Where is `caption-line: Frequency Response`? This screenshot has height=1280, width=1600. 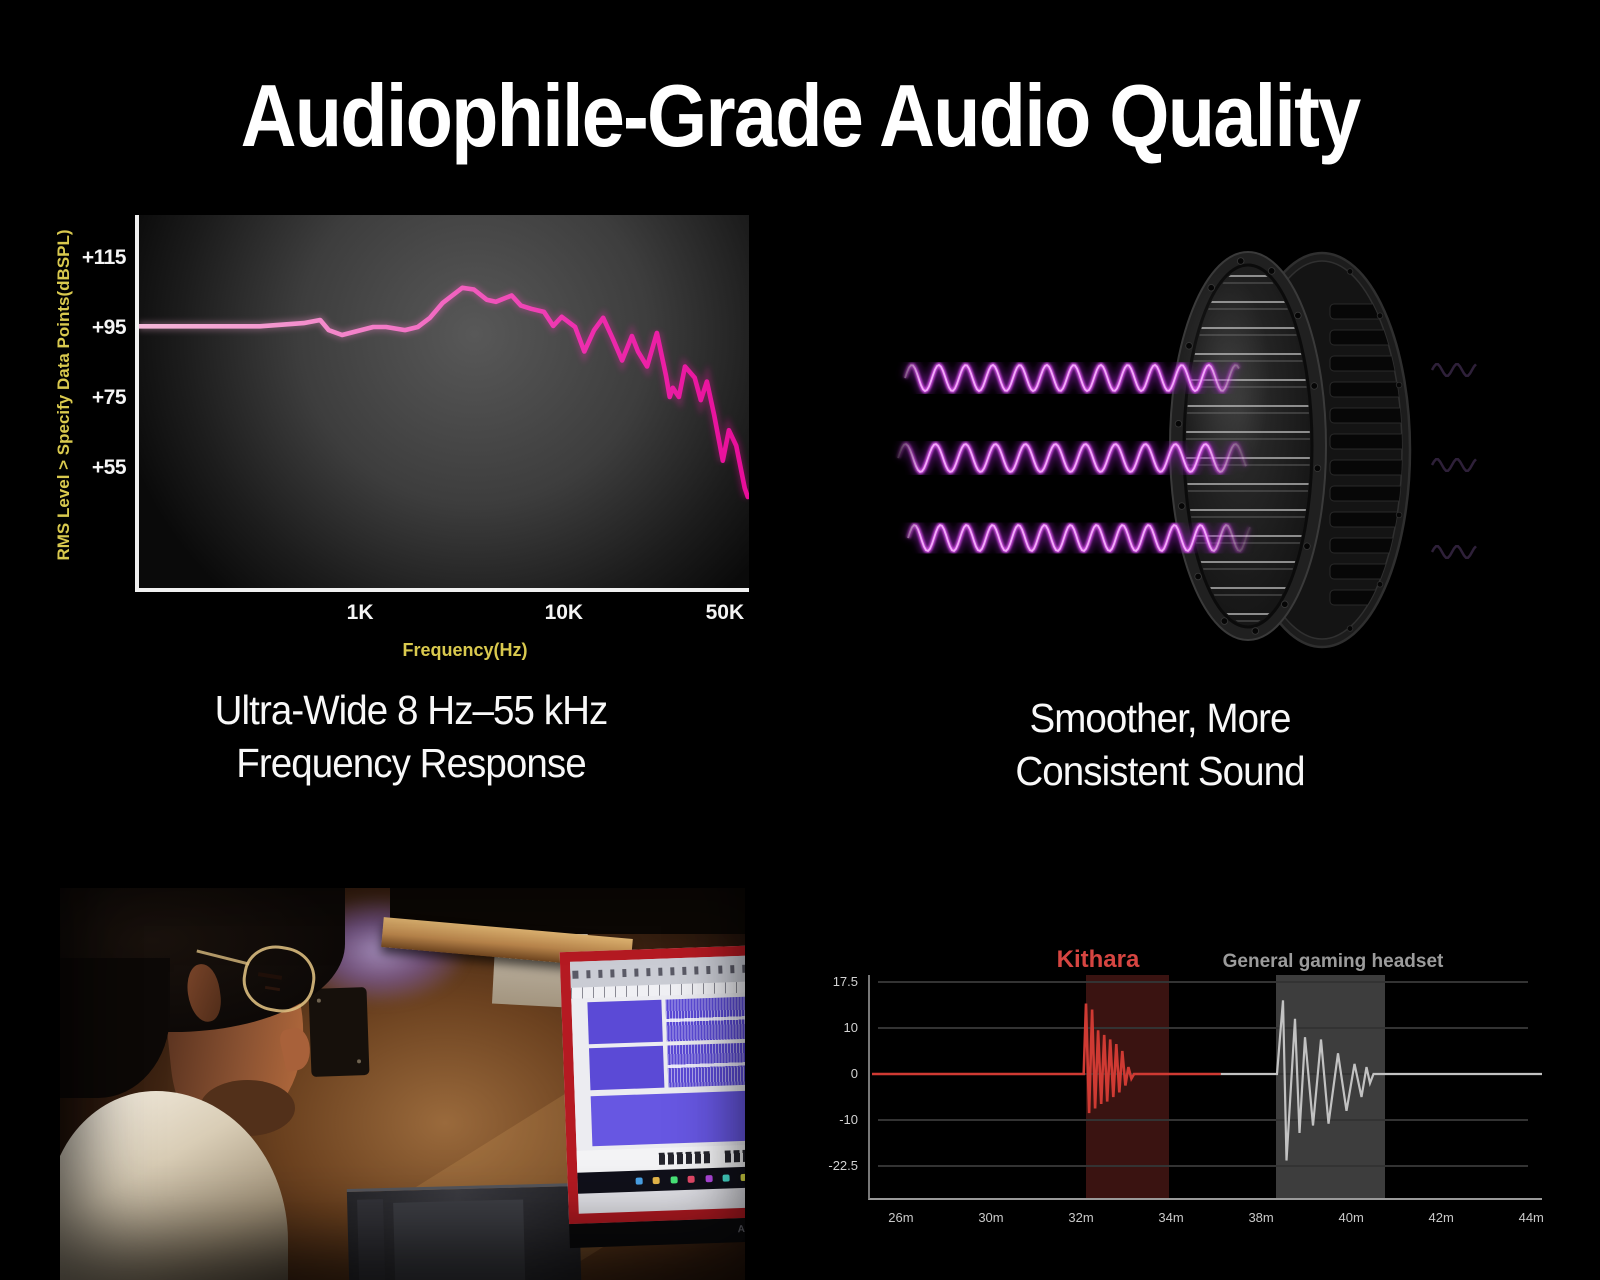 caption-line: Frequency Response is located at coordinates (411, 763).